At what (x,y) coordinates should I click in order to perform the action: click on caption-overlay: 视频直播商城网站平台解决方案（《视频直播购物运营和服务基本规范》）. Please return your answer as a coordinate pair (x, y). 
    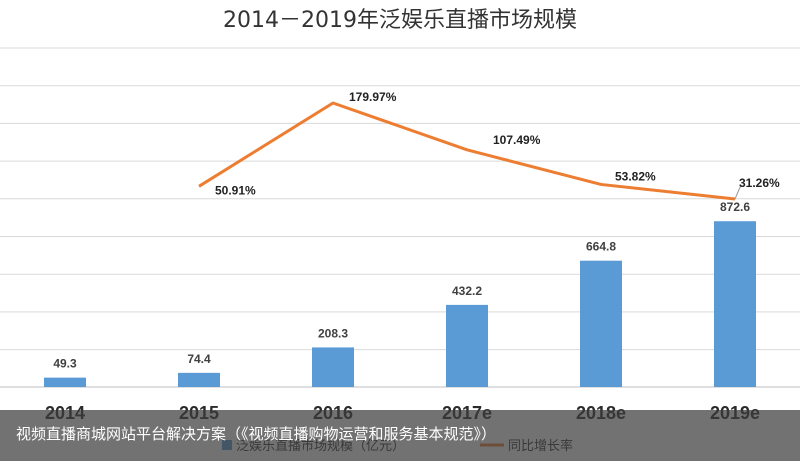
    Looking at the image, I should click on (400, 435).